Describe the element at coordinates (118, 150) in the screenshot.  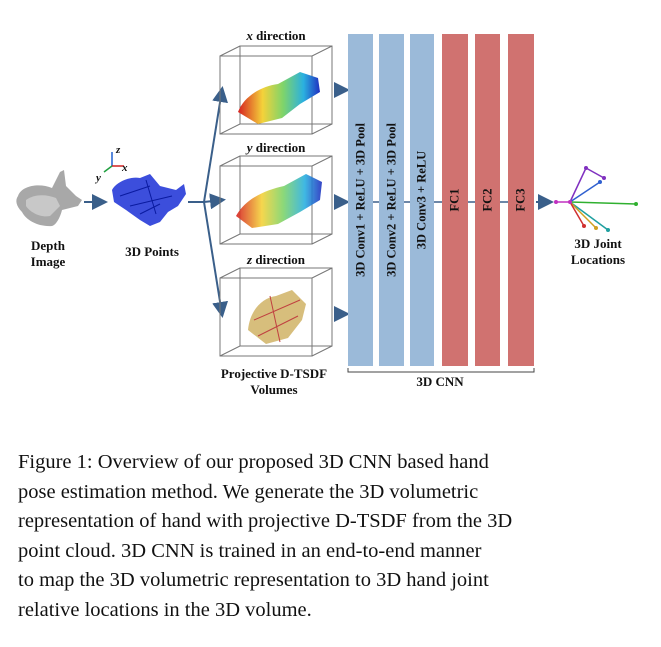
I see `axis-z-label: z` at that location.